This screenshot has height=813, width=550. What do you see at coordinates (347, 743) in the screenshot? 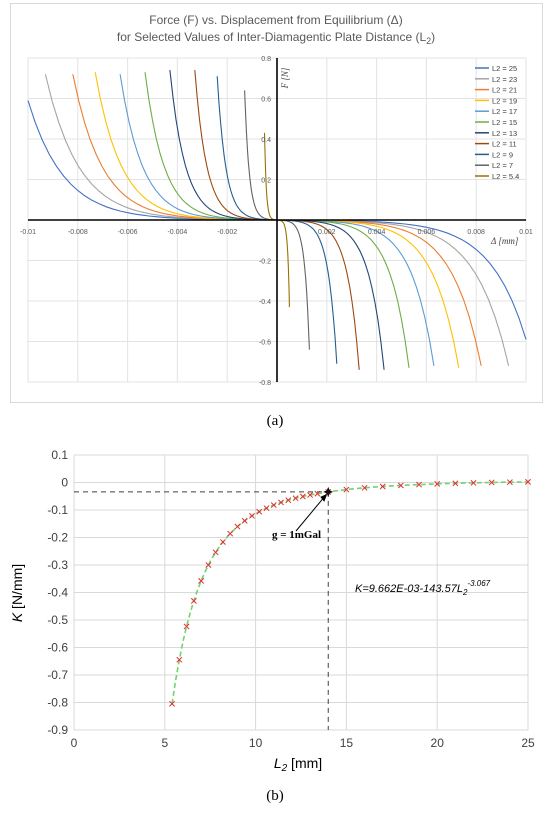
I see `chart-b-x-tick-label: 15` at bounding box center [347, 743].